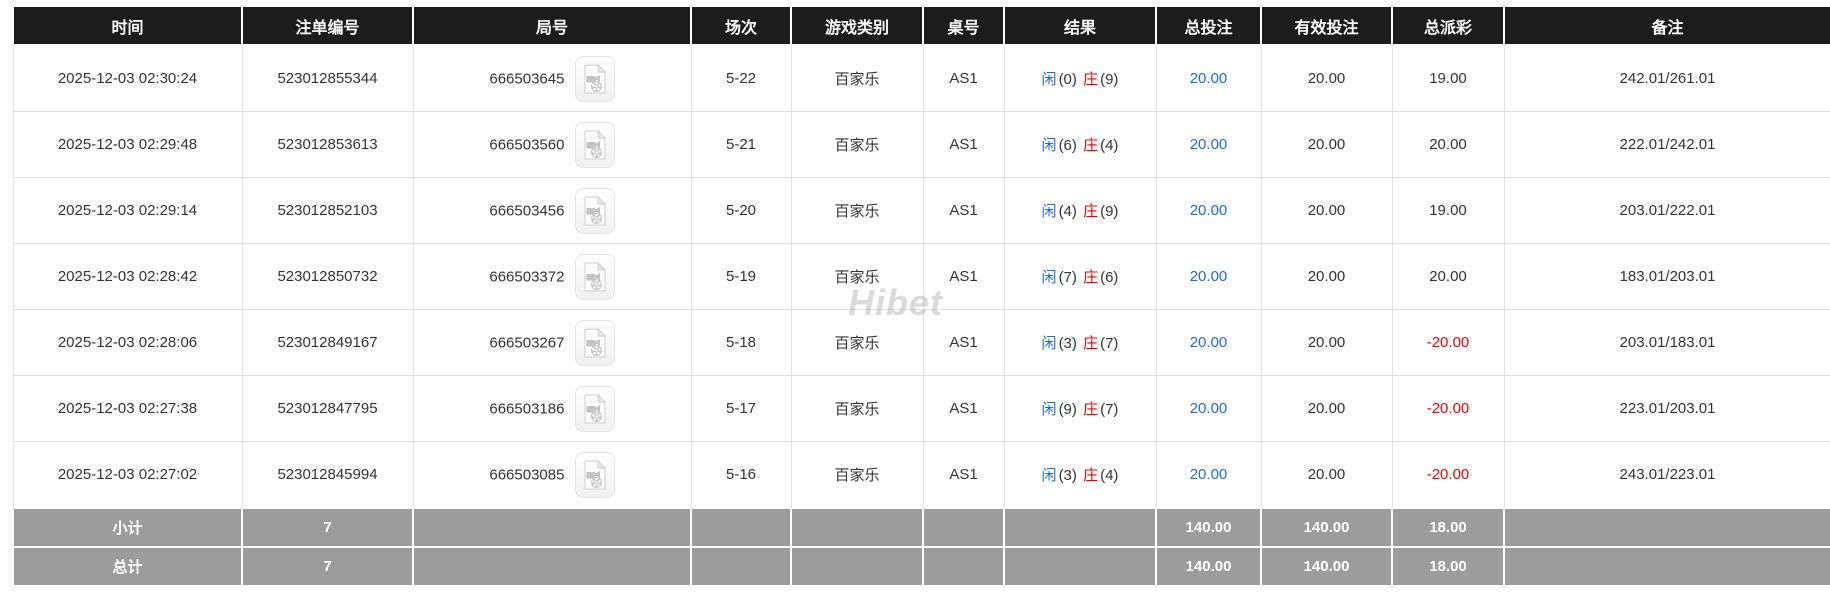 The image size is (1830, 607). I want to click on time-cell: 2025-12-03 02:28:42, so click(127, 276).